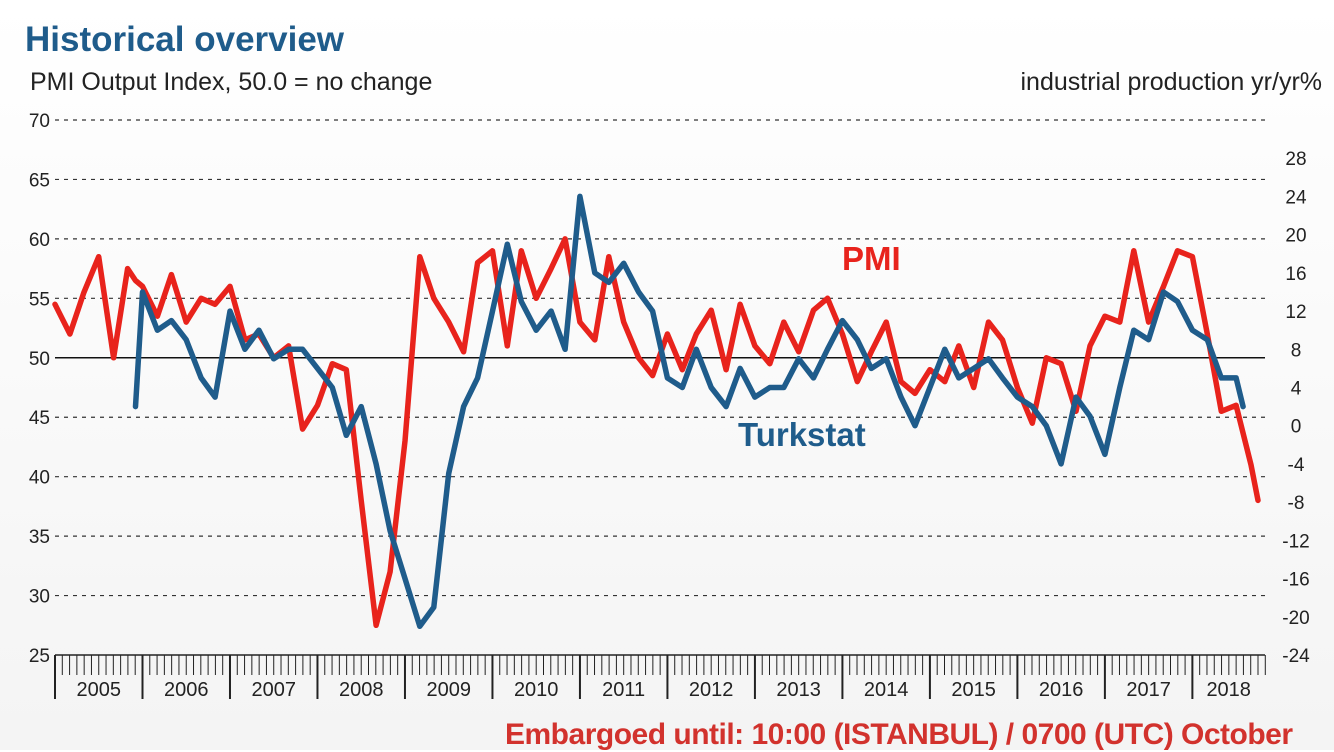 This screenshot has width=1334, height=752. What do you see at coordinates (39, 478) in the screenshot?
I see `left-tick-label: 40` at bounding box center [39, 478].